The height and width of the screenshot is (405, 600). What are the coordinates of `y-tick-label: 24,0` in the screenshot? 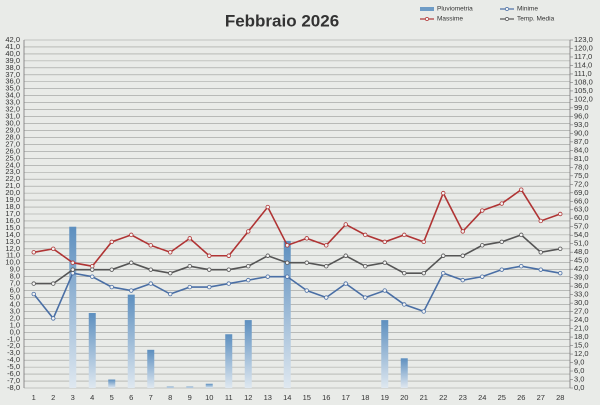 It's located at (12, 164).